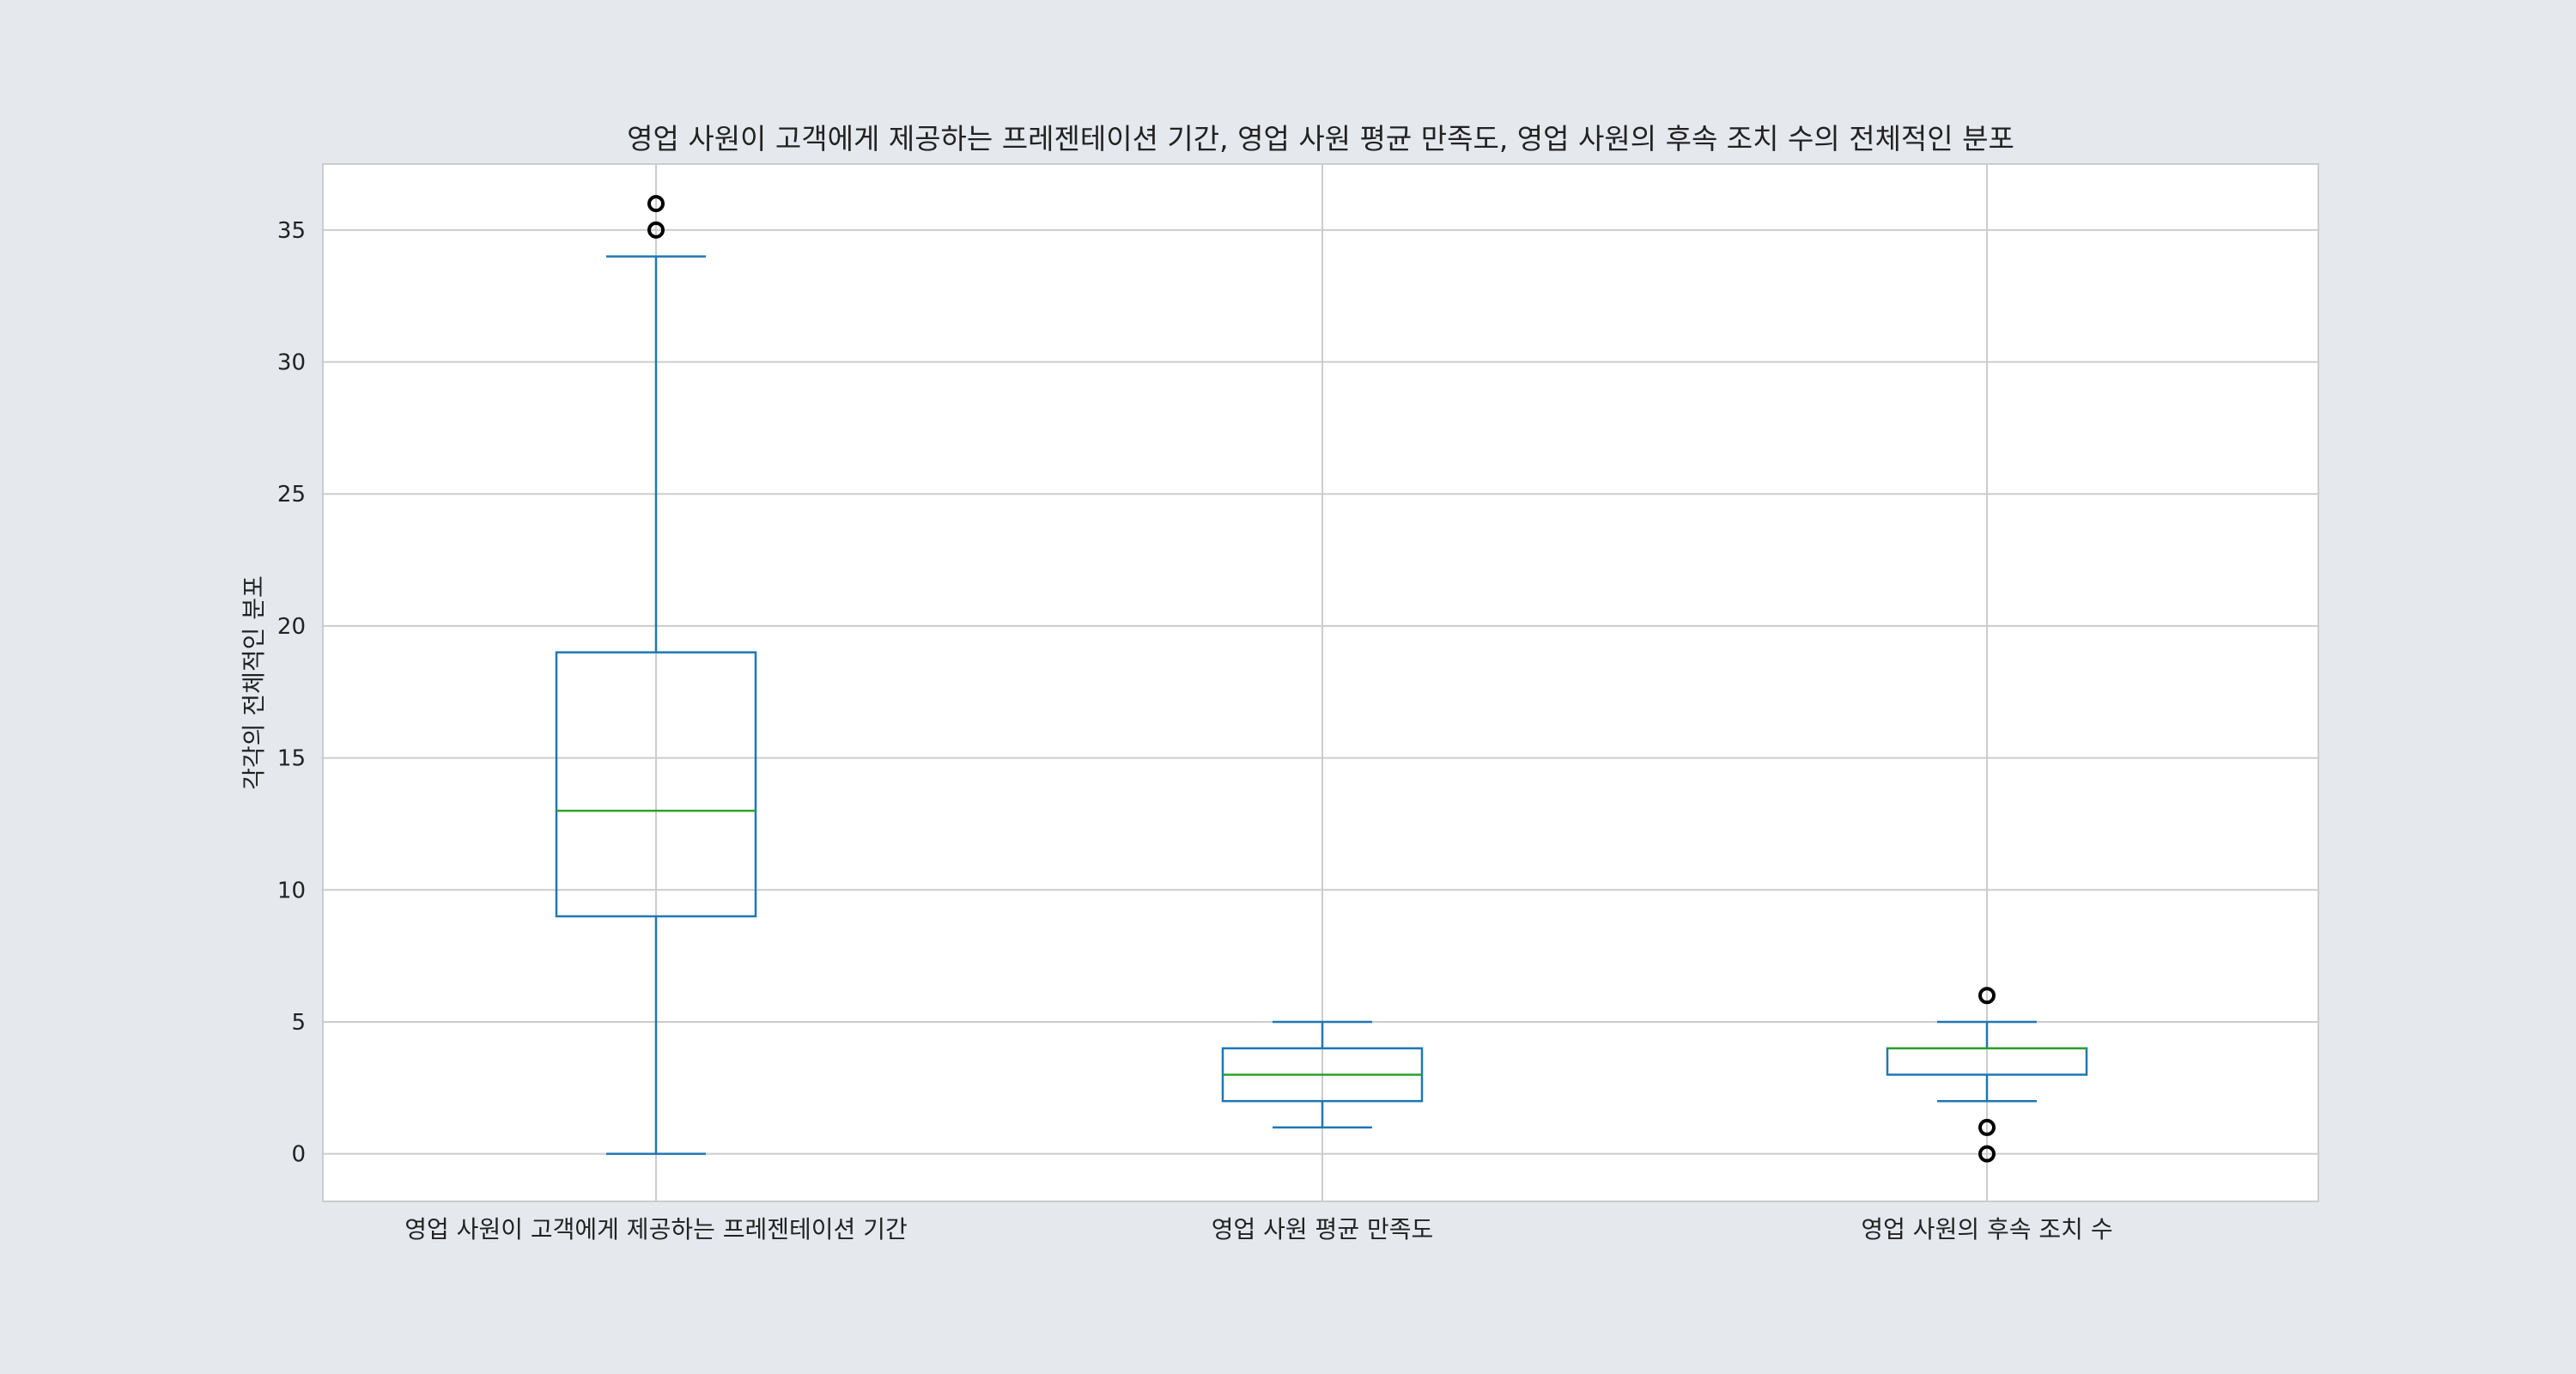 This screenshot has width=2576, height=1374. Describe the element at coordinates (1987, 1229) in the screenshot. I see `x-category-label: 영업 사원의 후속 조치 수` at that location.